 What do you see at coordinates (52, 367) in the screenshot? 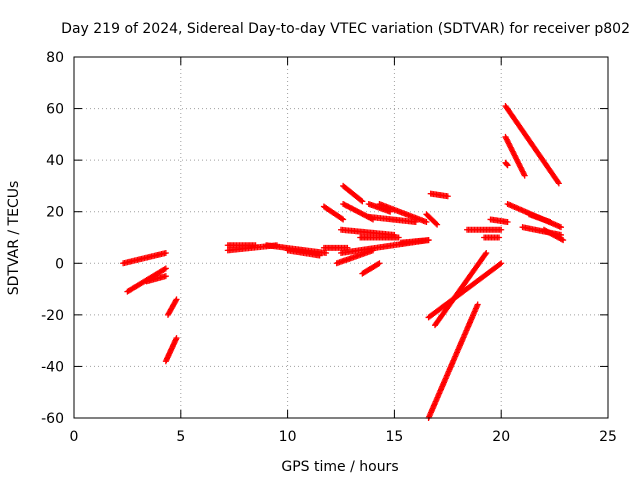
I see `y-tick-label: -40` at bounding box center [52, 367].